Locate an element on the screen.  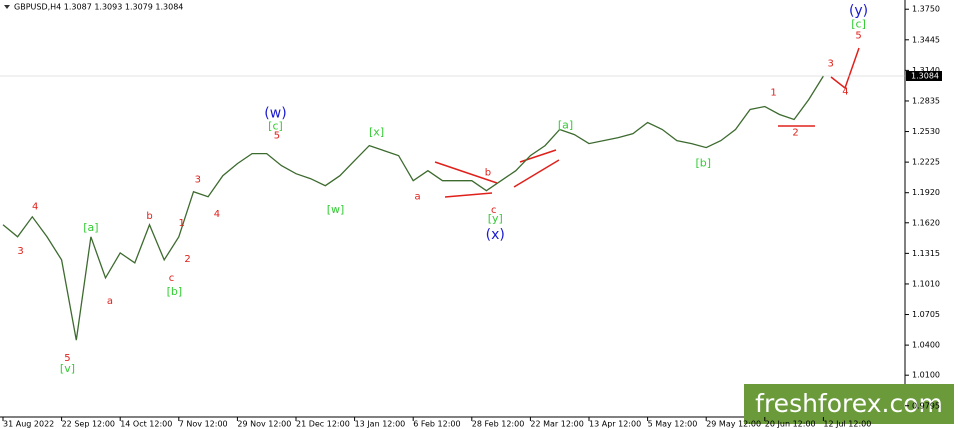
x-tick-label: 12 Jul 12:00 is located at coordinates (847, 424).